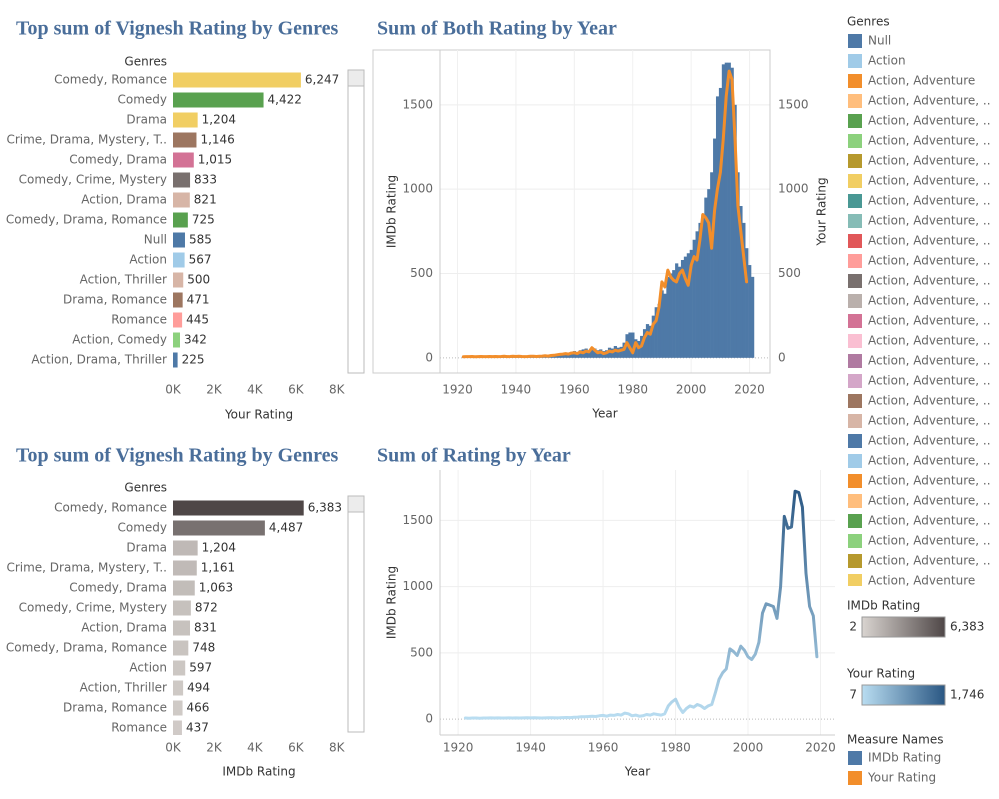  Describe the element at coordinates (216, 588) in the screenshot. I see `value-label: 1,063` at that location.